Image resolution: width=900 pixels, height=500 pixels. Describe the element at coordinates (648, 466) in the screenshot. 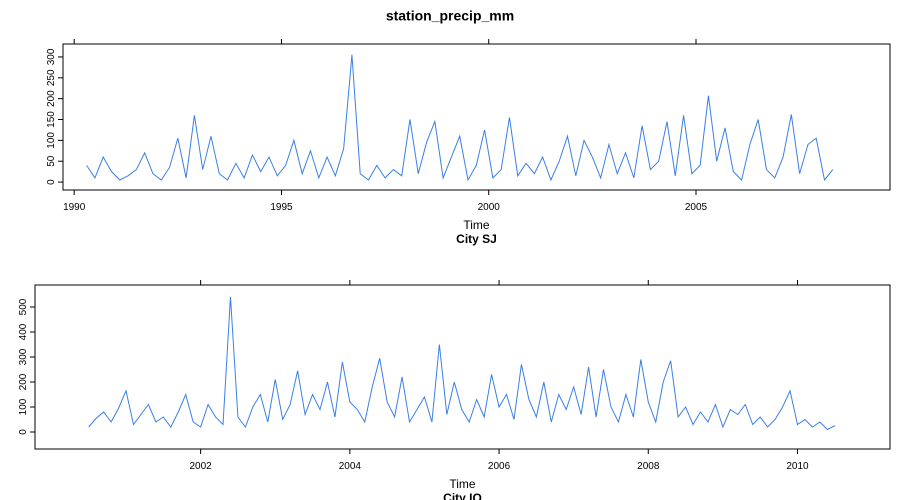

I see `x-tick-label: 2008` at that location.